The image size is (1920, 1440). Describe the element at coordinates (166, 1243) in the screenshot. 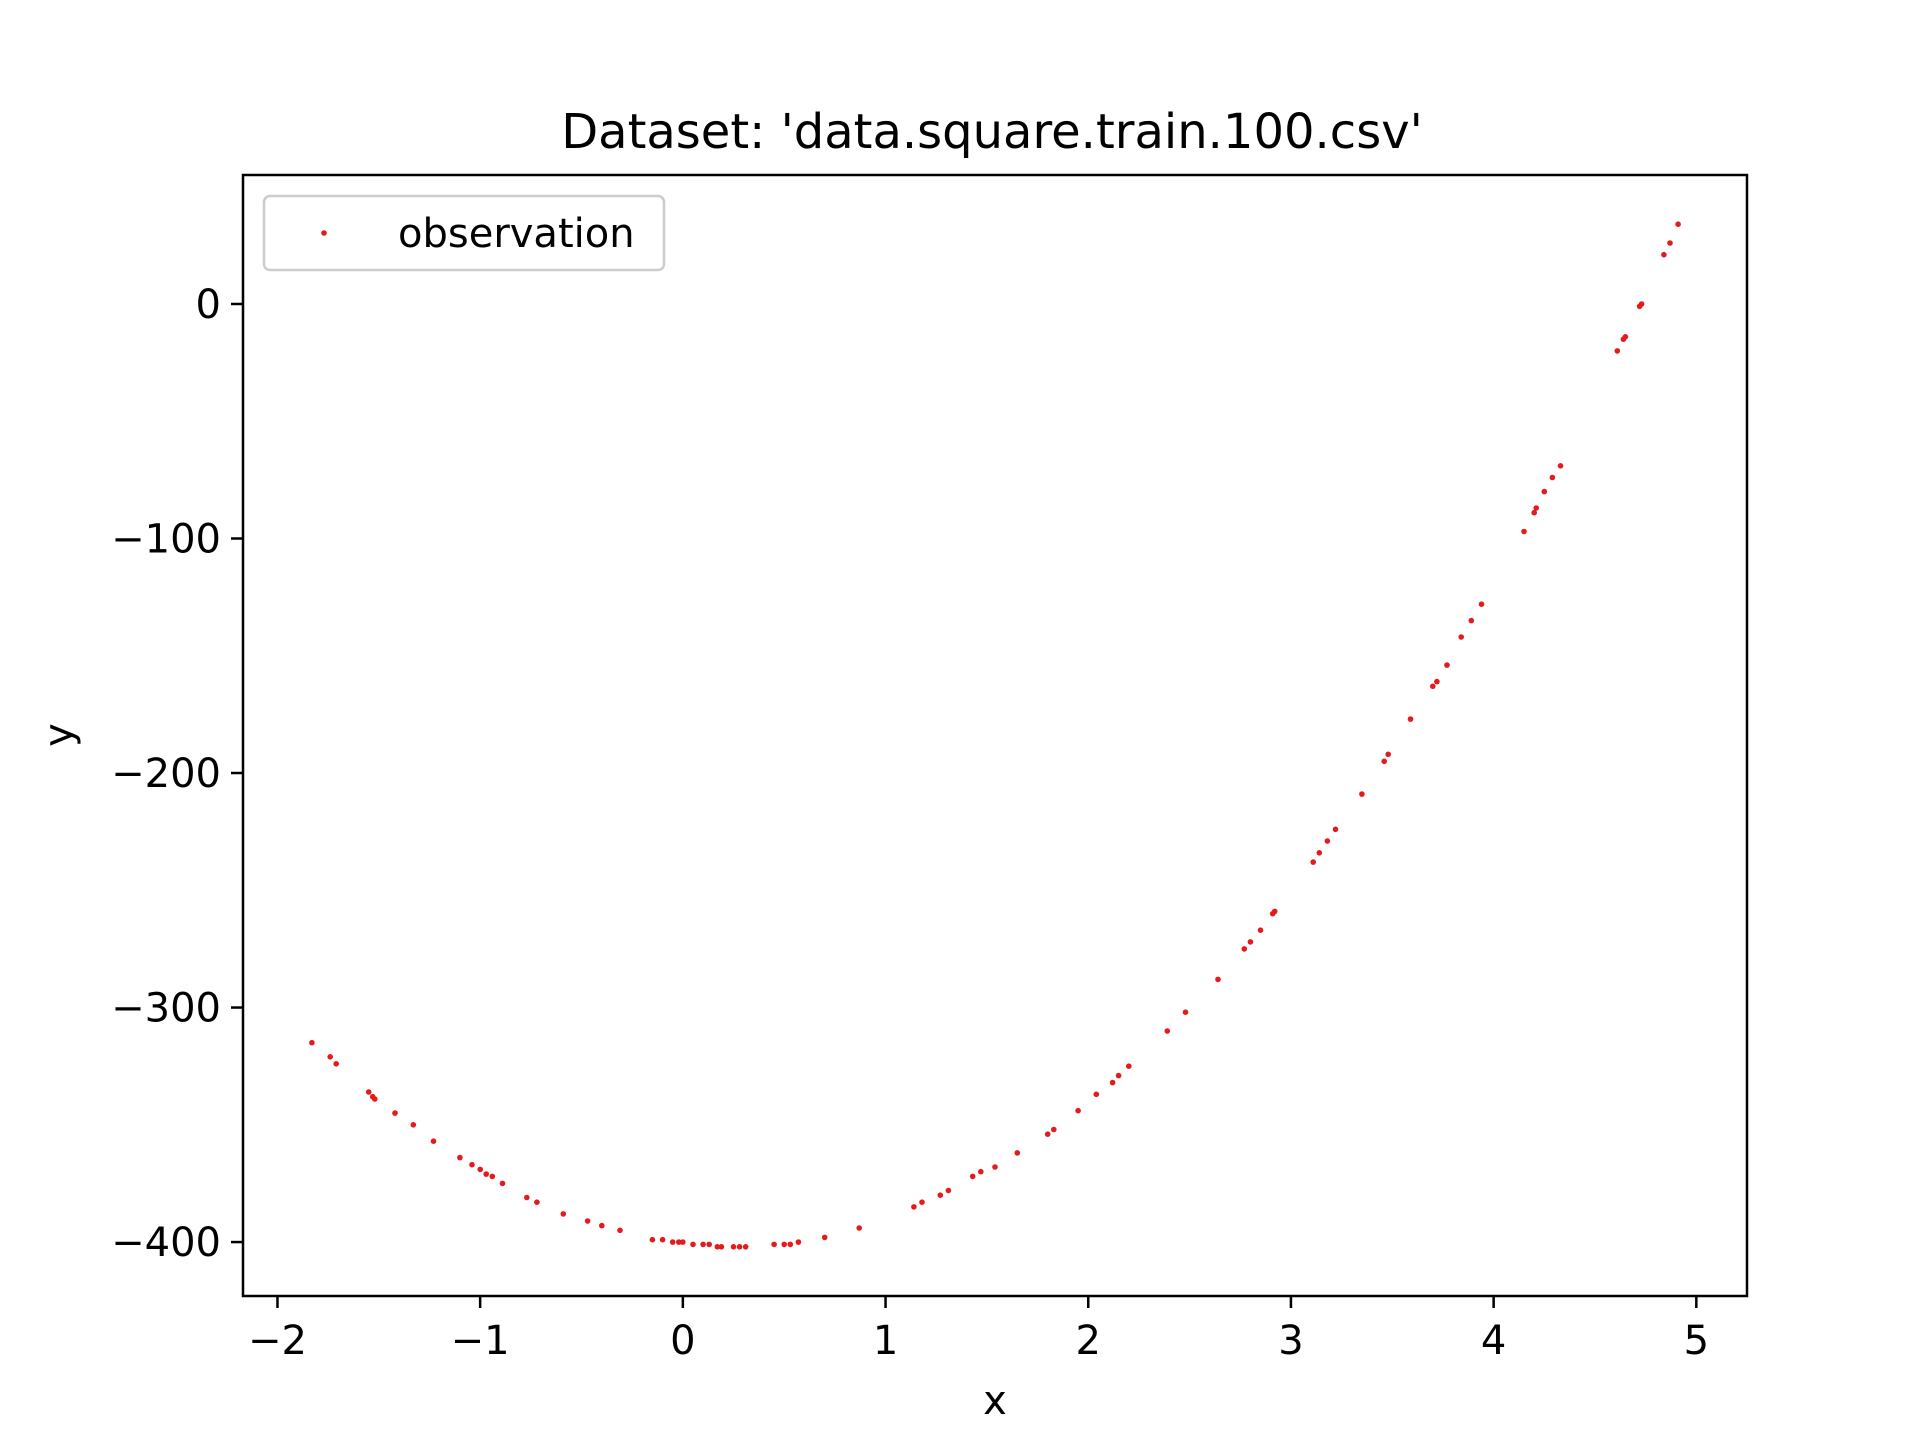

I see `y-tick-label: −400` at that location.